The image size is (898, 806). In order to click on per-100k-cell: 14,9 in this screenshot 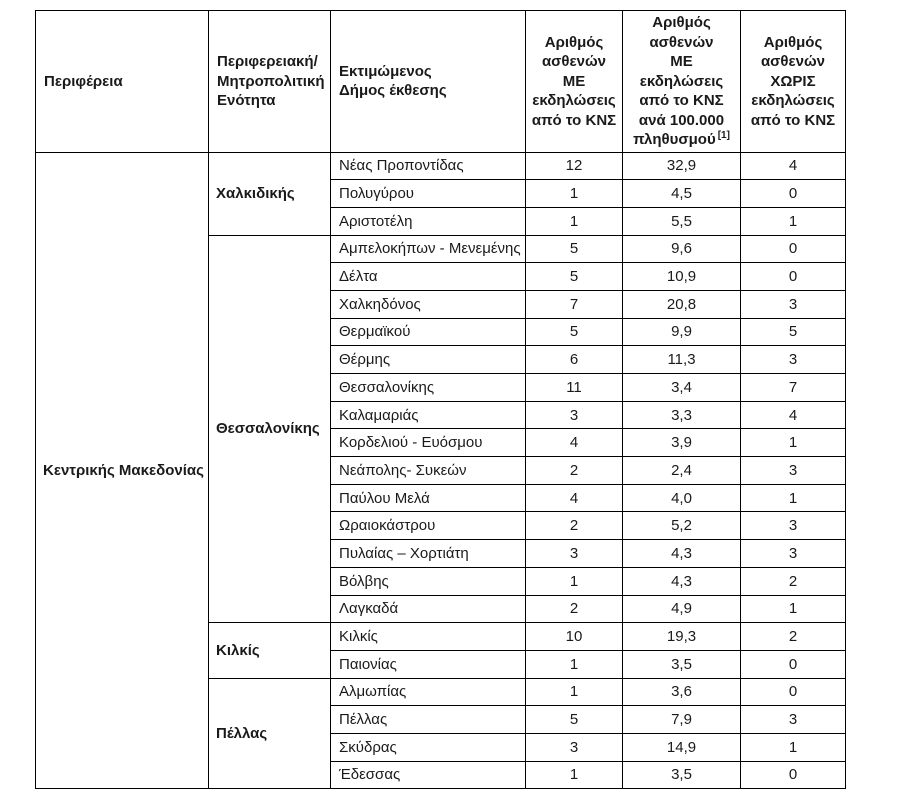, I will do `click(681, 747)`.